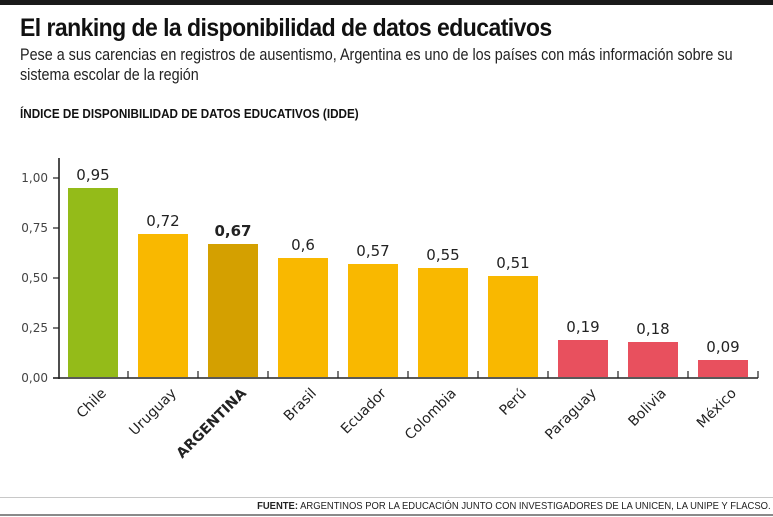 Image resolution: width=773 pixels, height=517 pixels. Describe the element at coordinates (431, 415) in the screenshot. I see `category-label: Colombia` at that location.